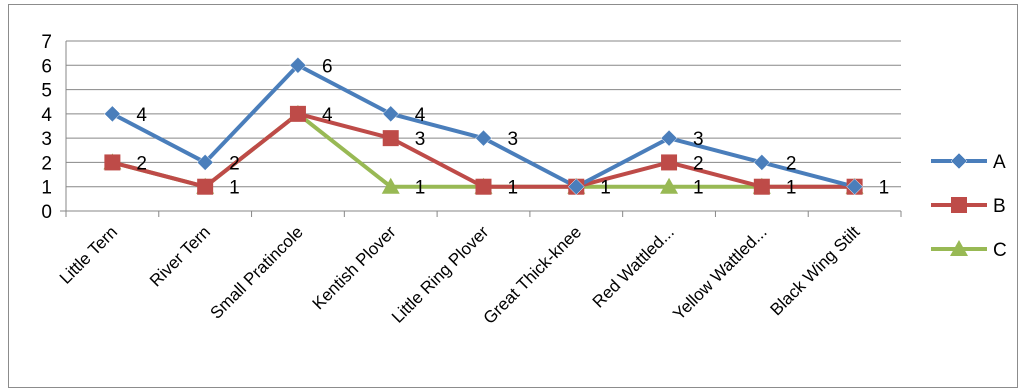 Image resolution: width=1024 pixels, height=392 pixels. Describe the element at coordinates (420, 188) in the screenshot. I see `data-label-8: 1` at that location.